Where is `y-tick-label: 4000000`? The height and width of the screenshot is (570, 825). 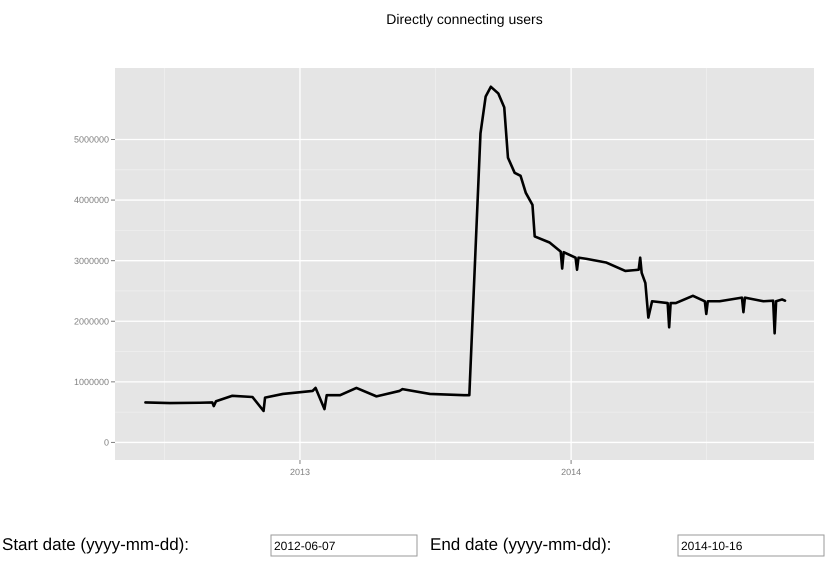
y-tick-label: 4000000 is located at coordinates (91, 200).